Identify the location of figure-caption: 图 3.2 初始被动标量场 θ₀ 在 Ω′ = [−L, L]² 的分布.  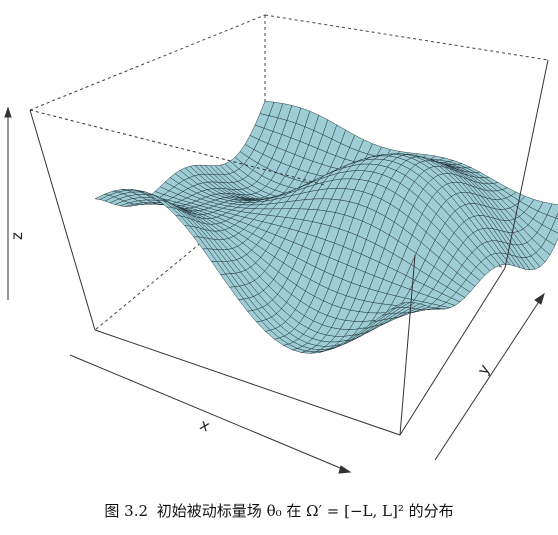
(279, 510).